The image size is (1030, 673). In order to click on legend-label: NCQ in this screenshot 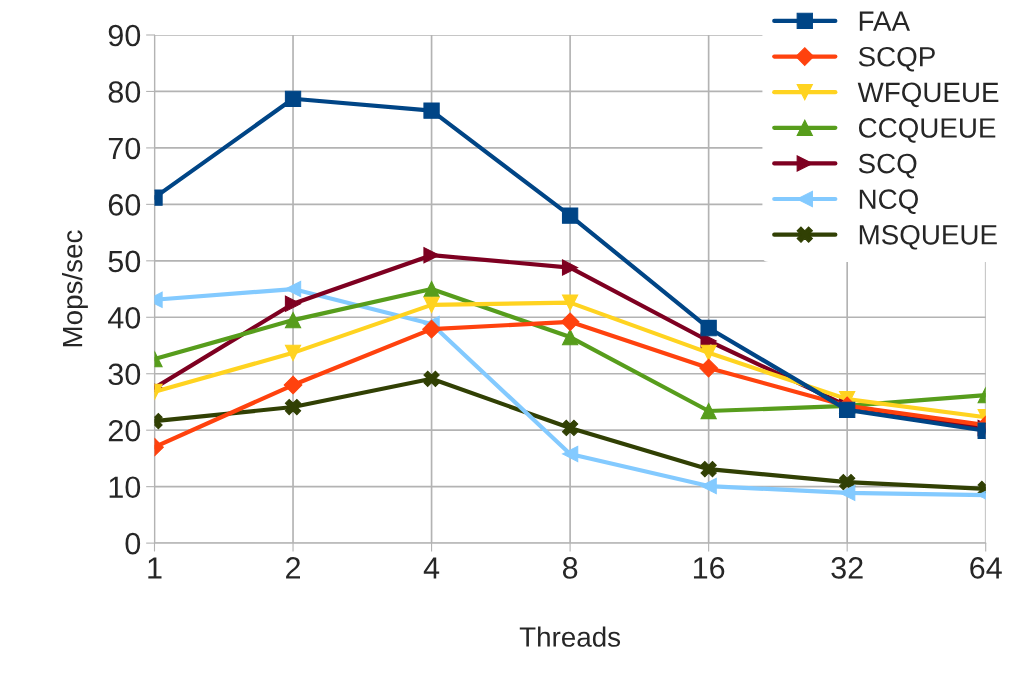, I will do `click(888, 201)`.